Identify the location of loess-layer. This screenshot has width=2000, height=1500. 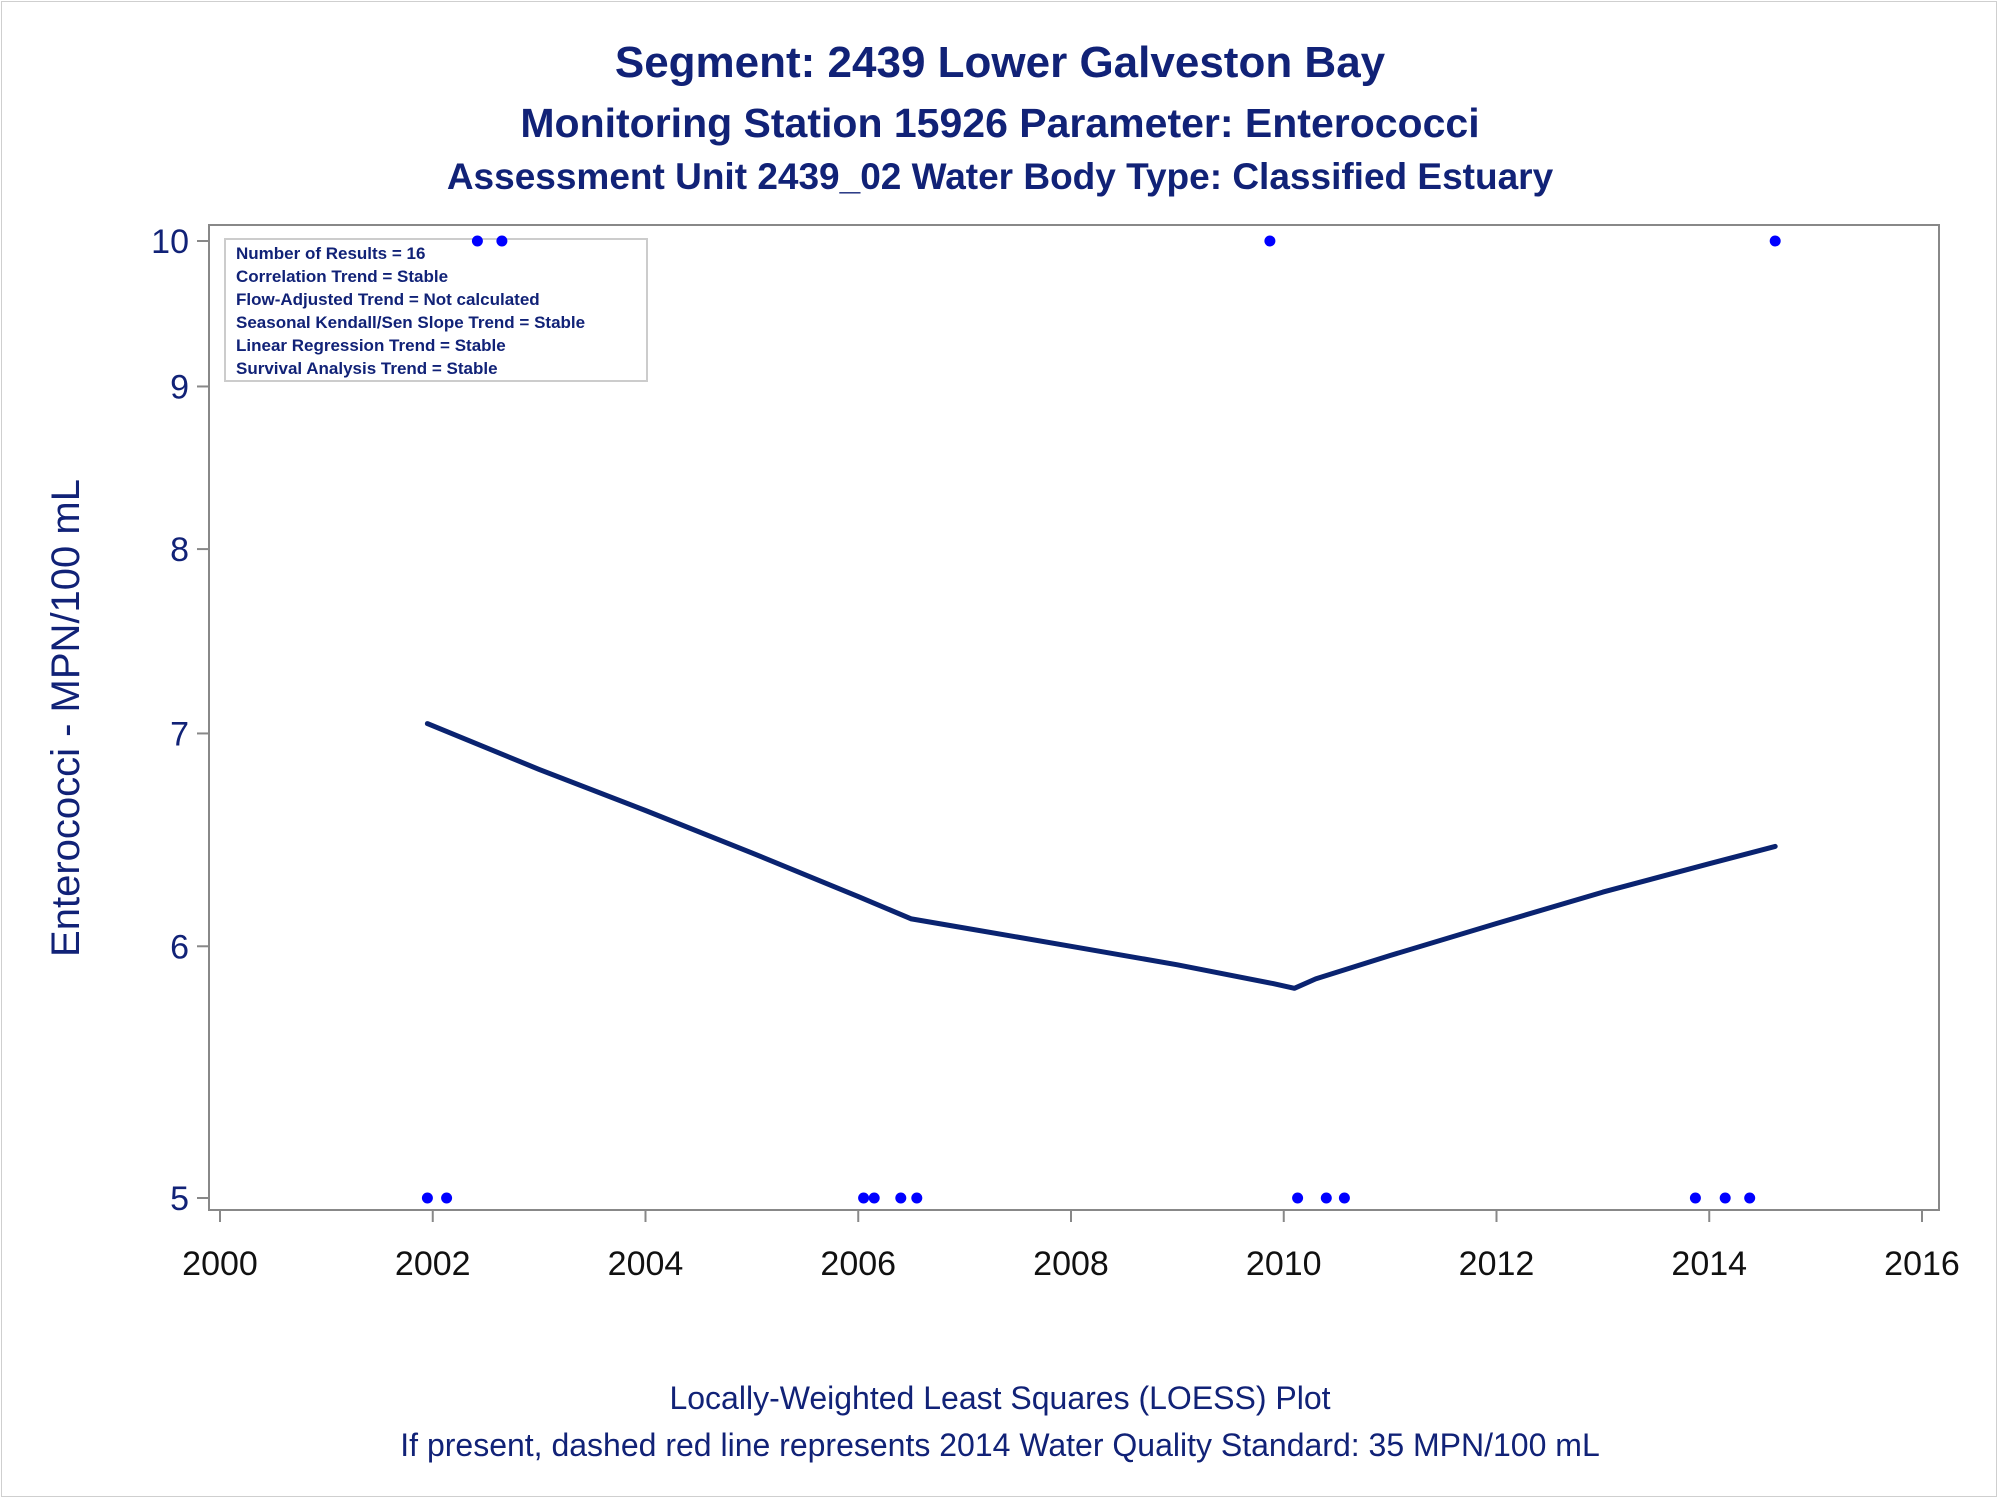
(1101, 856).